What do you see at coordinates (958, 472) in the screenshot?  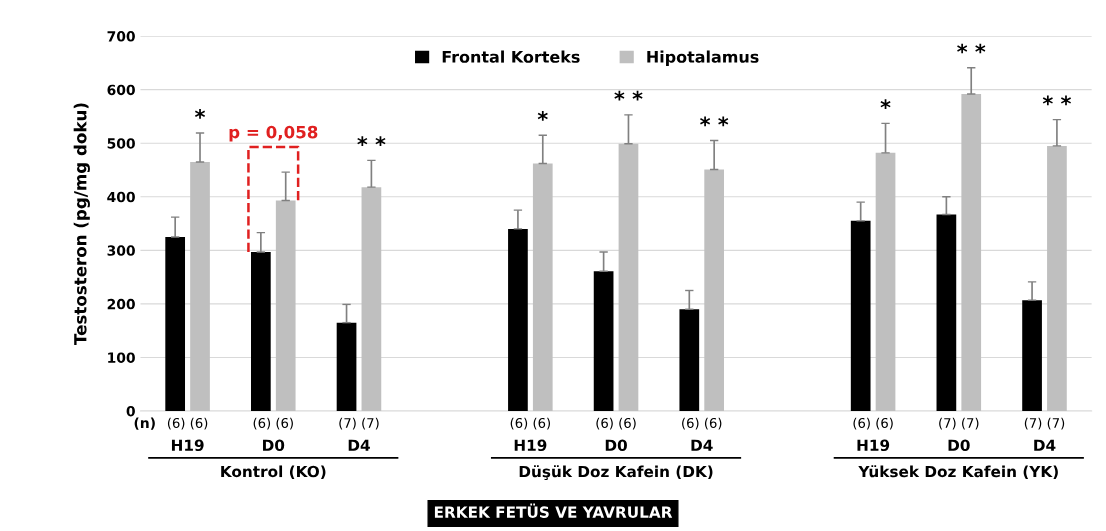 I see `text: Yüksek Doz Kafein (YK)` at bounding box center [958, 472].